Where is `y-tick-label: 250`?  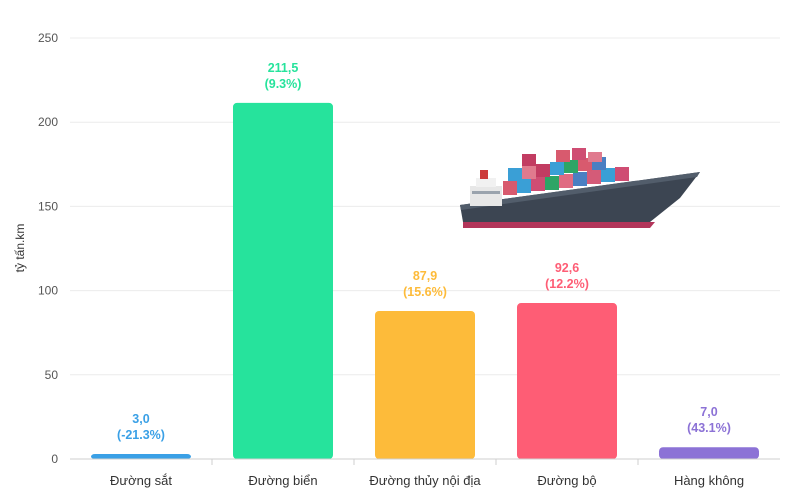 y-tick-label: 250 is located at coordinates (48, 38).